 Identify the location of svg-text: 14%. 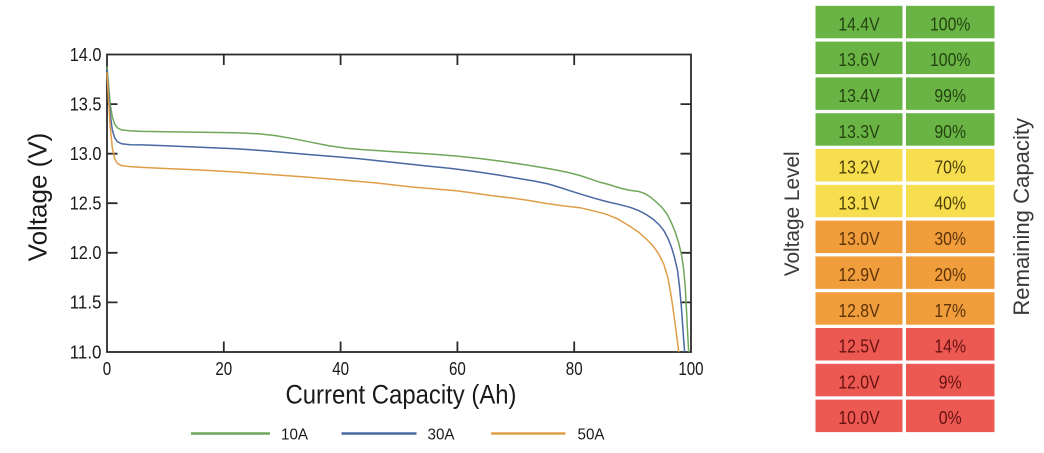
(950, 346).